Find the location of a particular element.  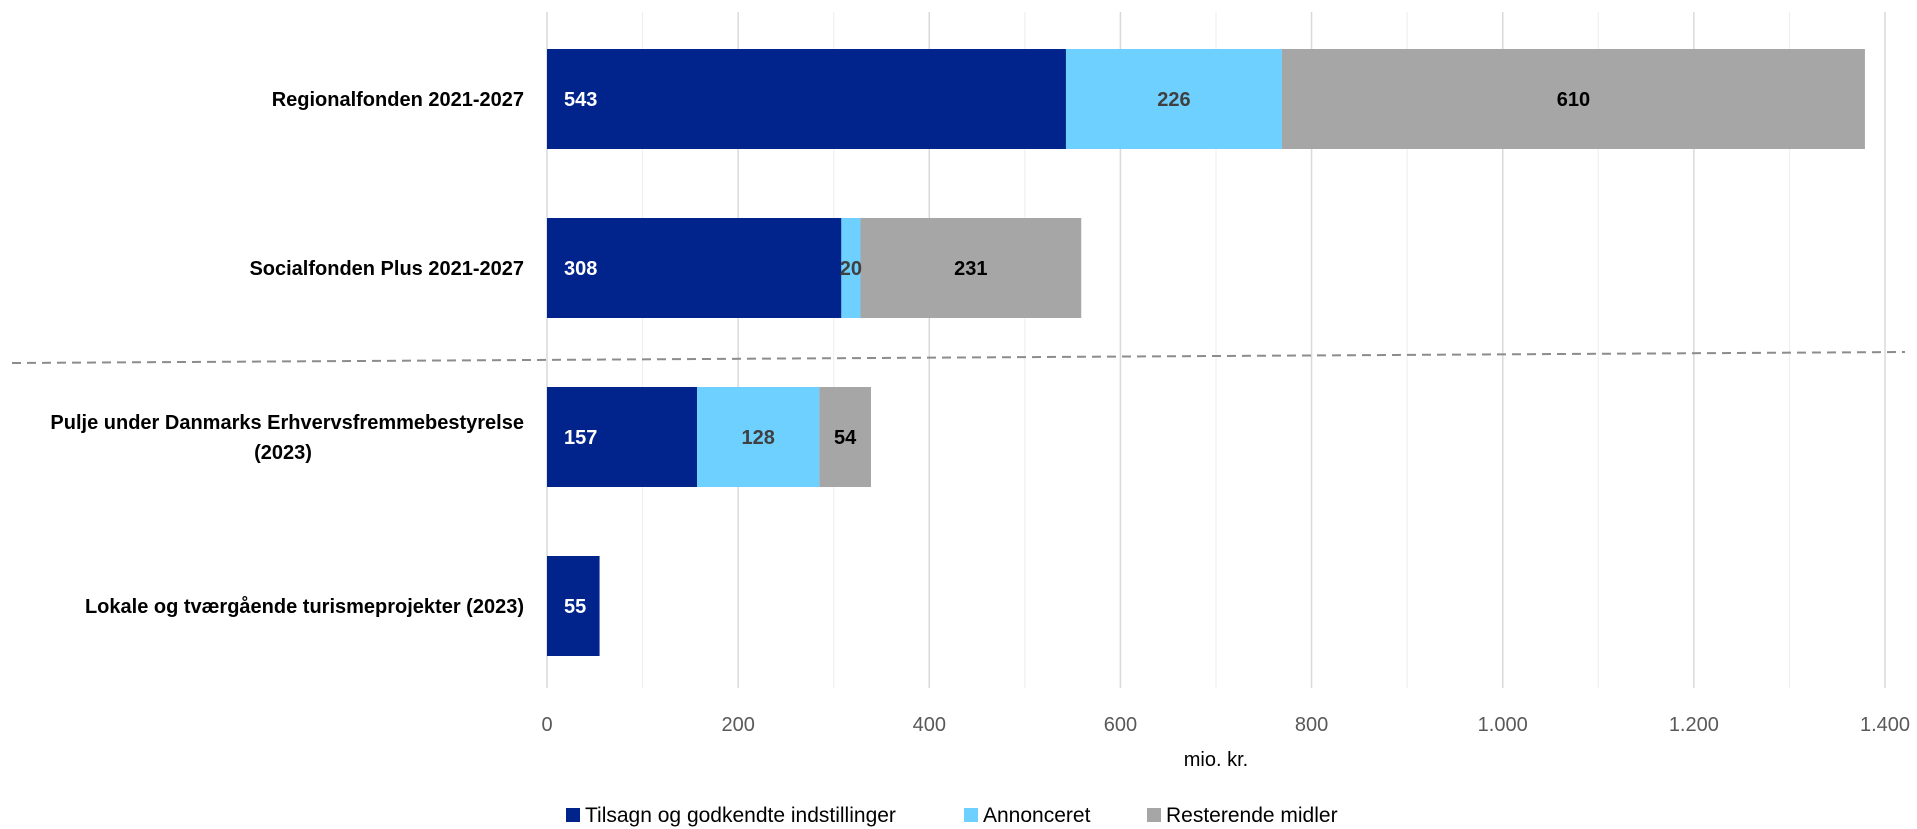

separator-dashed-line is located at coordinates (958, 357).